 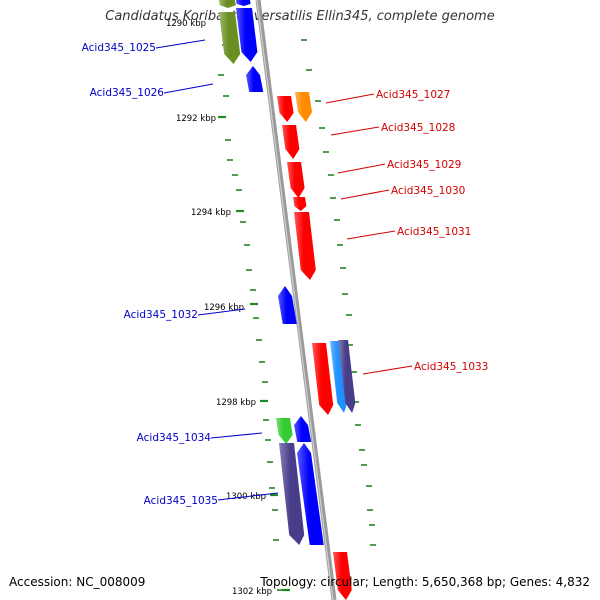 What do you see at coordinates (236, 403) in the screenshot?
I see `scale-label: 1298 kbp` at bounding box center [236, 403].